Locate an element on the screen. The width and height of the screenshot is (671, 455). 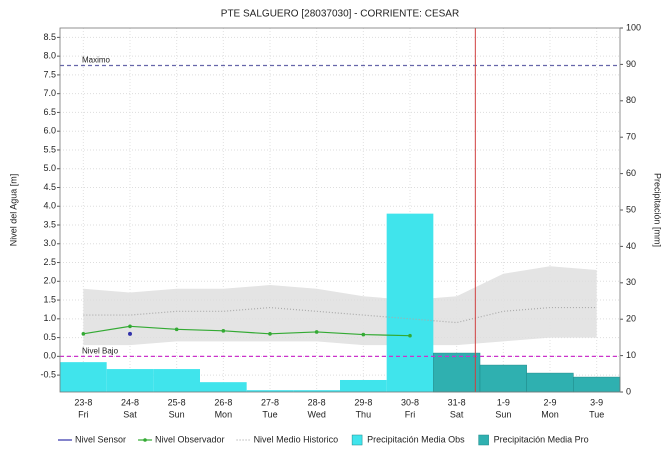
y-tick-label: 0.5 is located at coordinates (49, 337).